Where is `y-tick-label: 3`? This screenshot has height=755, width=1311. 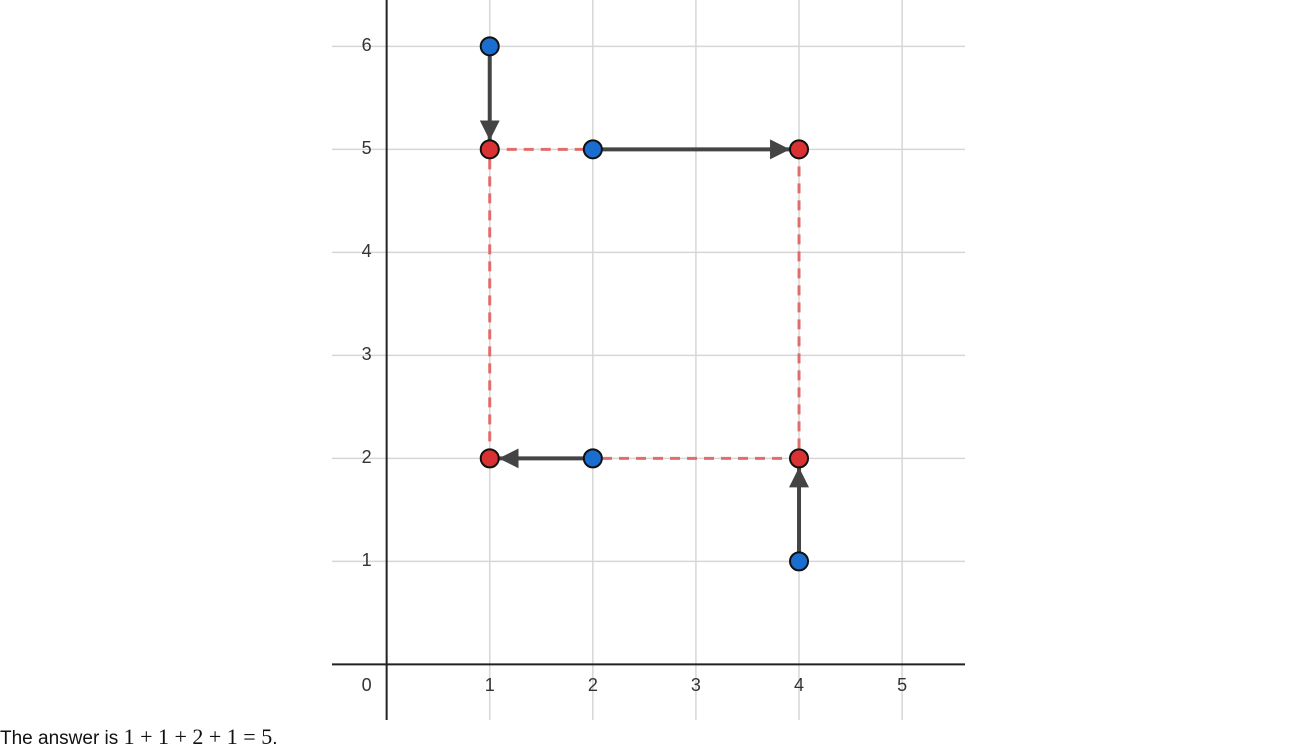
y-tick-label: 3 is located at coordinates (367, 354).